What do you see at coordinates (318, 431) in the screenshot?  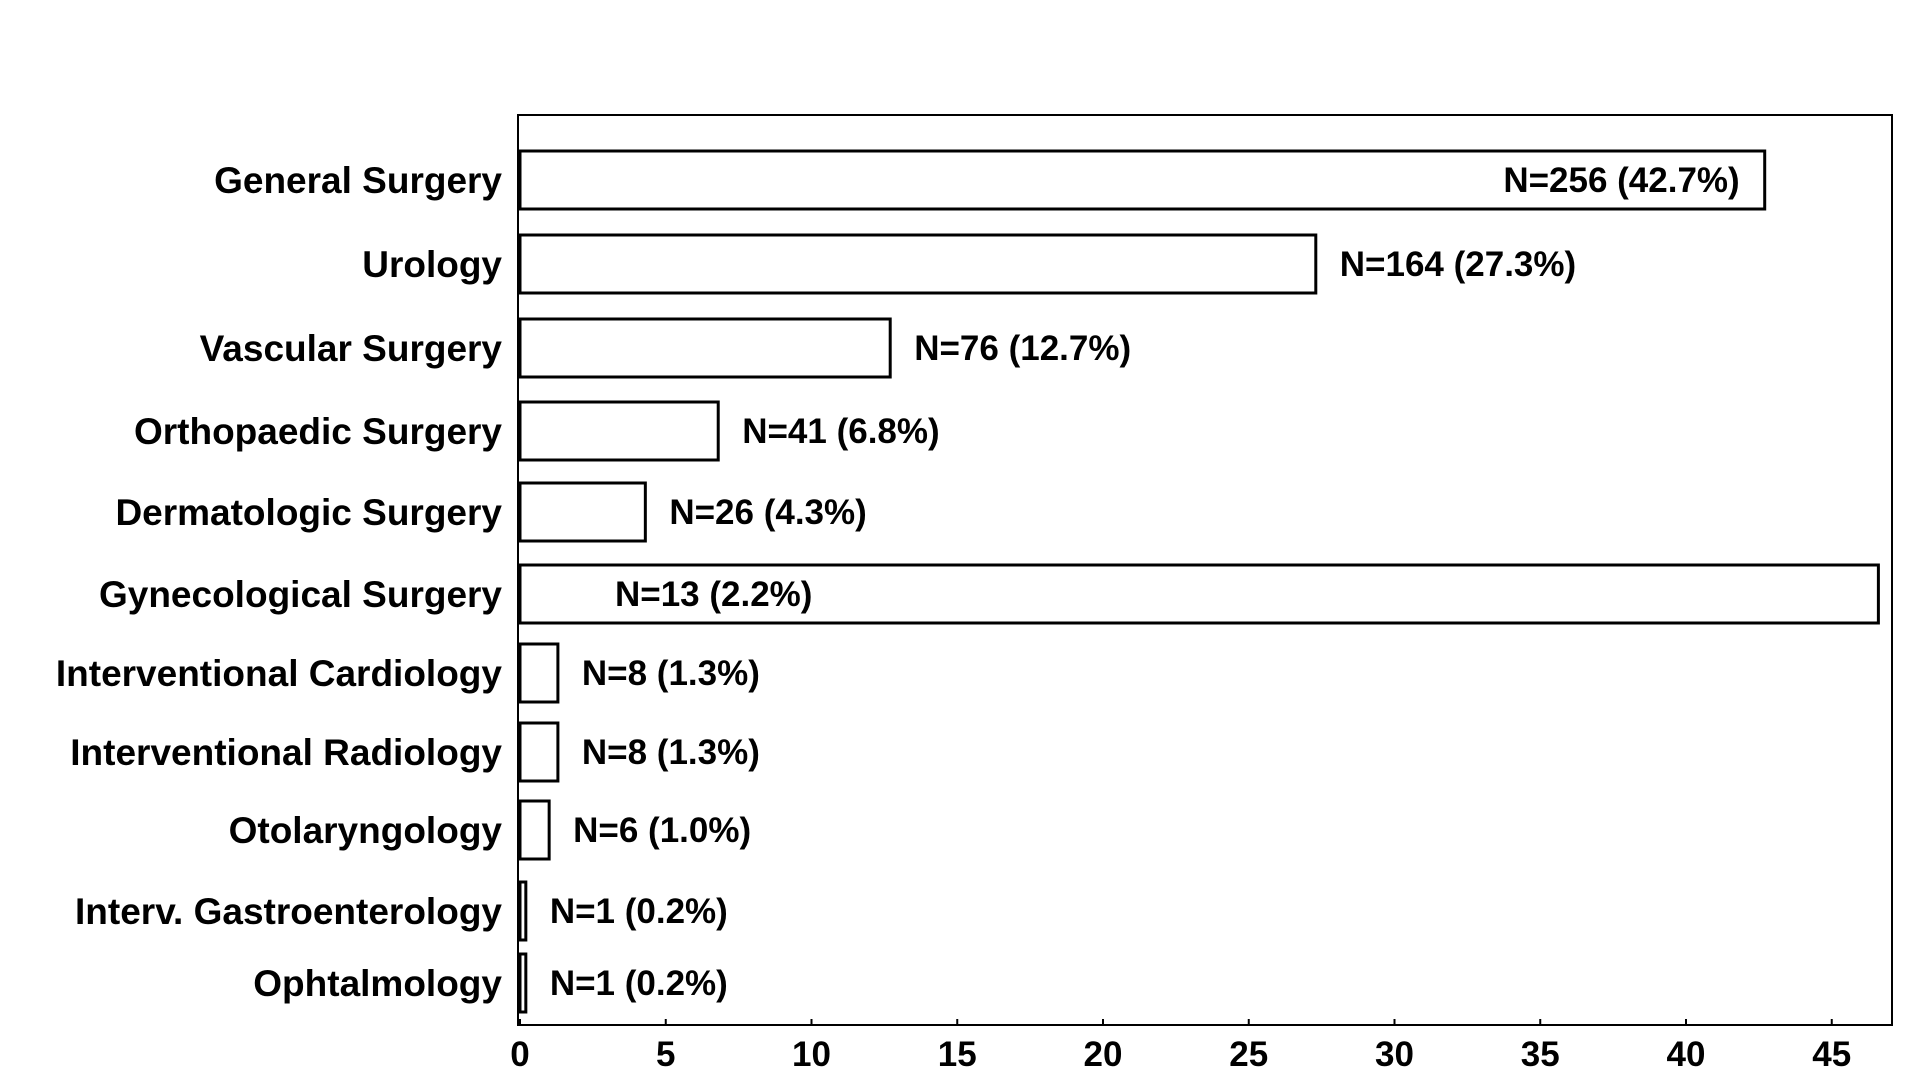 I see `category-label: Orthopaedic Surgery` at bounding box center [318, 431].